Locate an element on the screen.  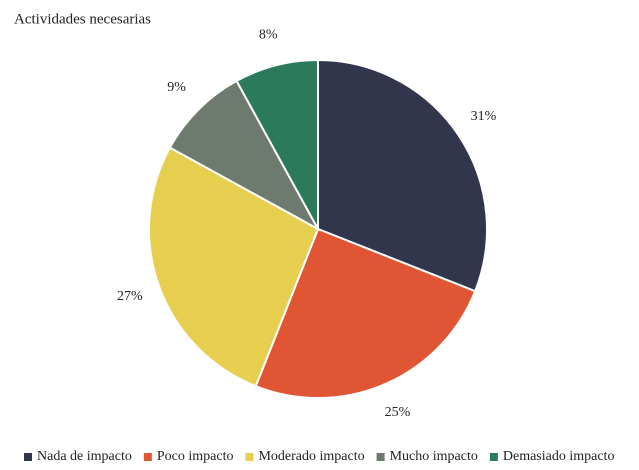
chart-title: Actividades necesarias is located at coordinates (82, 19).